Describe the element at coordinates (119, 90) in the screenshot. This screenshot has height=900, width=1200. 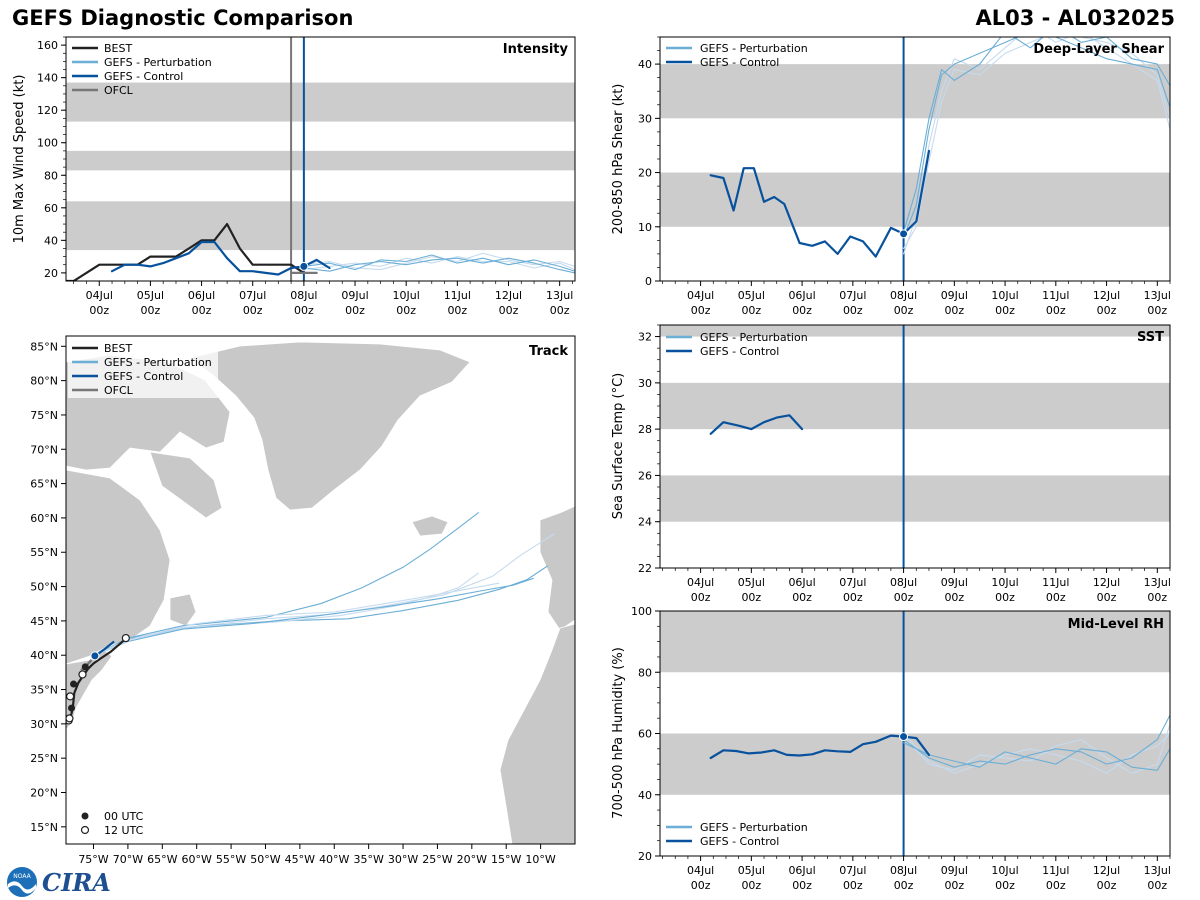
I see `legend-ofcl-label: OFCL` at that location.